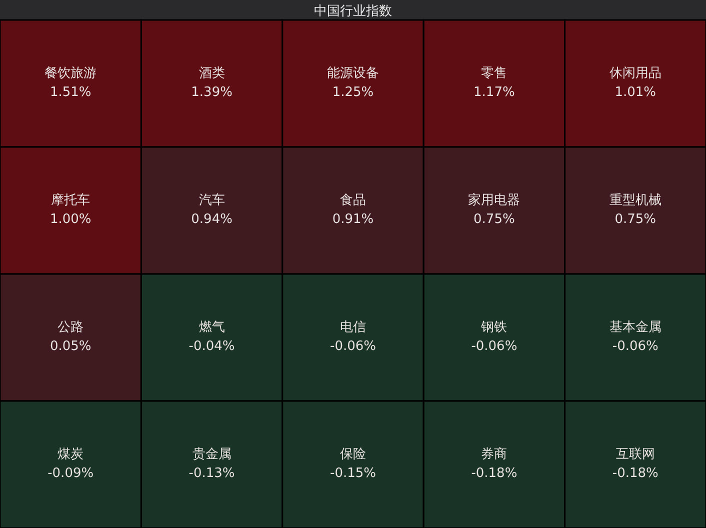  What do you see at coordinates (353, 474) in the screenshot?
I see `data-label: -0.15%` at bounding box center [353, 474].